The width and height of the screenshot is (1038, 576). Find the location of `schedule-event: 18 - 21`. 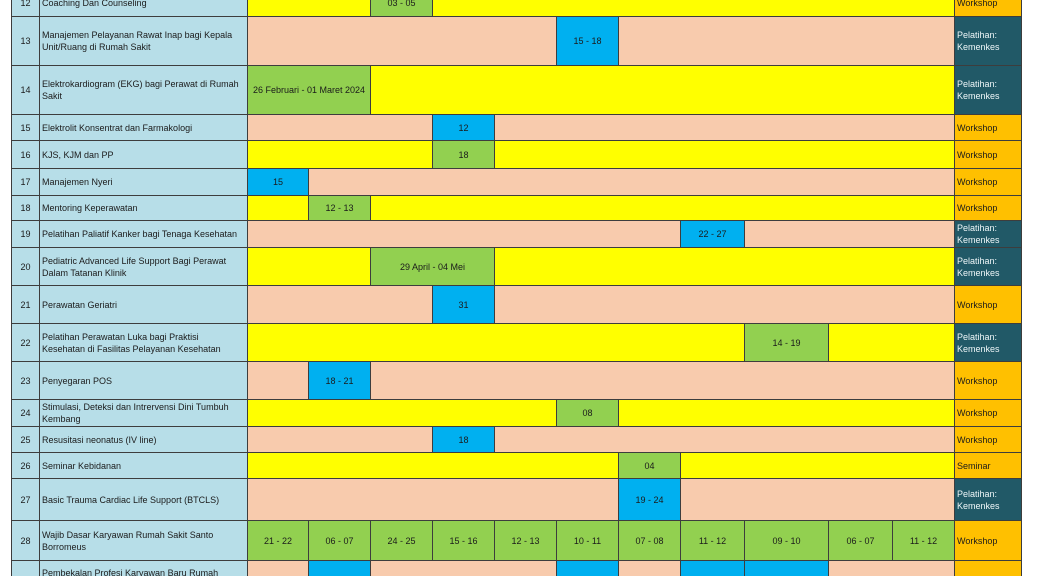

schedule-event: 18 - 21 is located at coordinates (339, 381).